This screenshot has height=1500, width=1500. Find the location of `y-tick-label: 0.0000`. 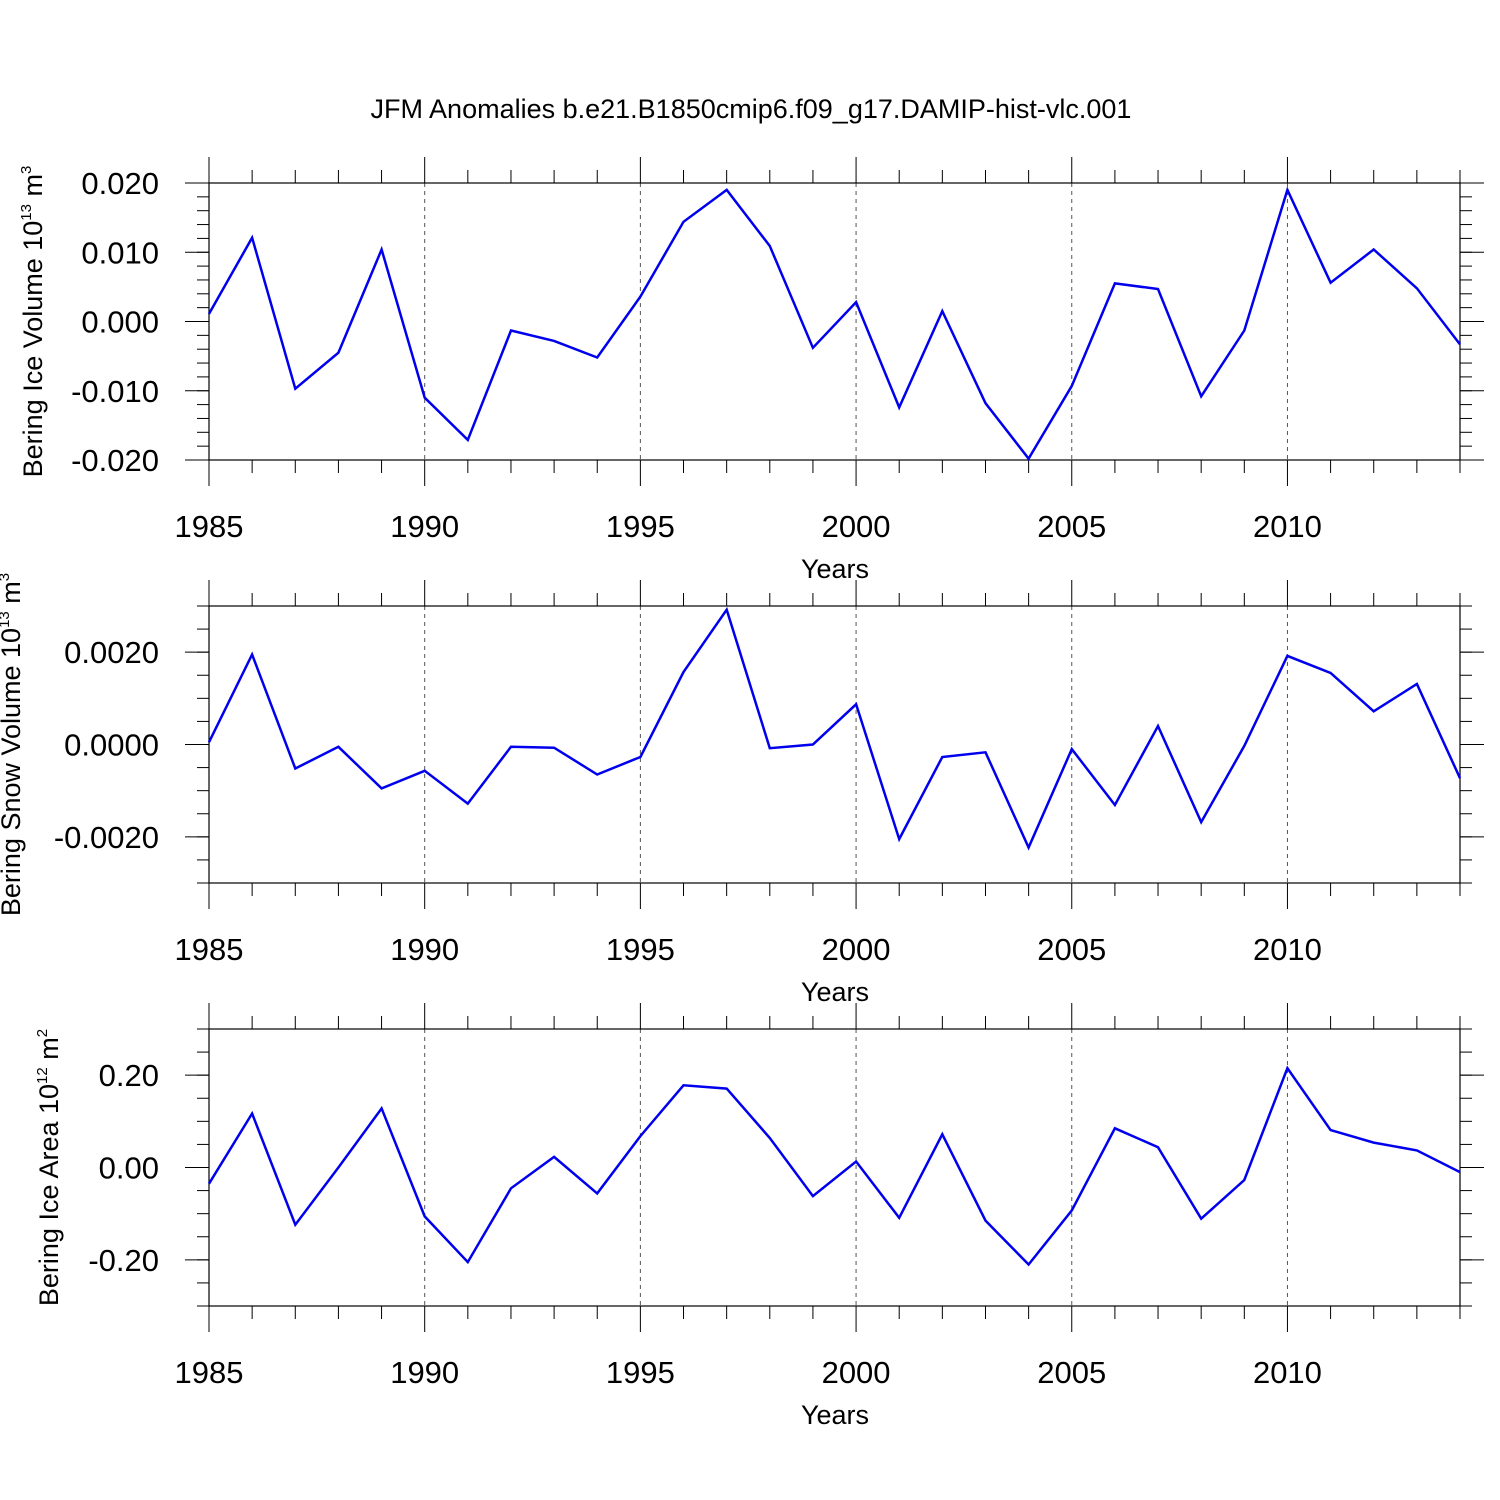

y-tick-label: 0.0000 is located at coordinates (111, 745).